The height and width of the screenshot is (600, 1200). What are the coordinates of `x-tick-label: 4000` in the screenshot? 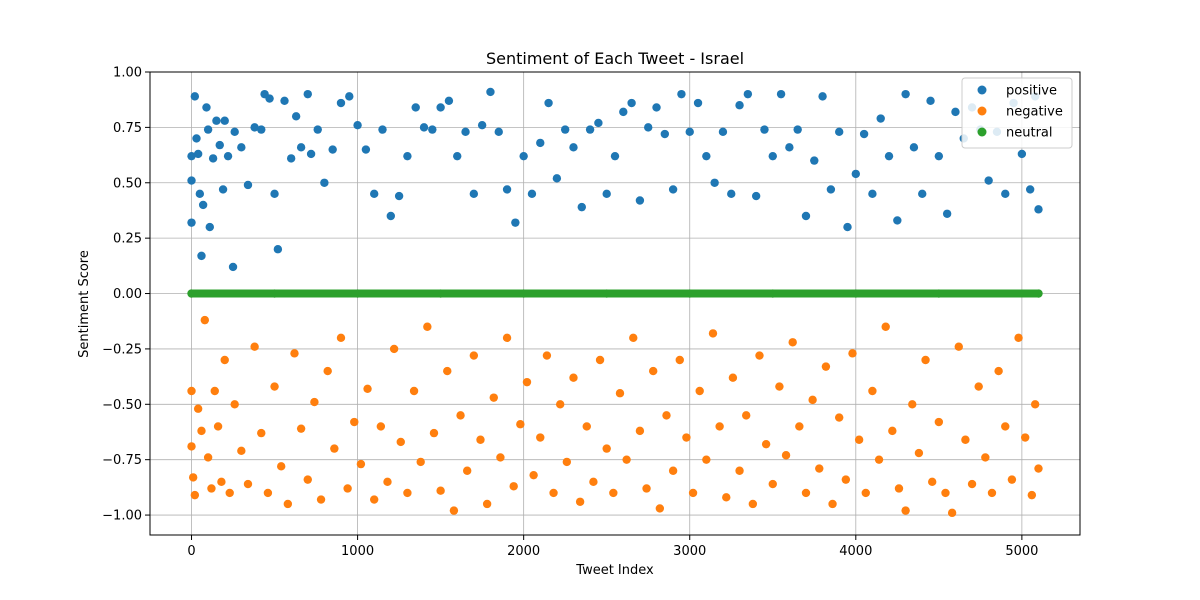 It's located at (855, 551).